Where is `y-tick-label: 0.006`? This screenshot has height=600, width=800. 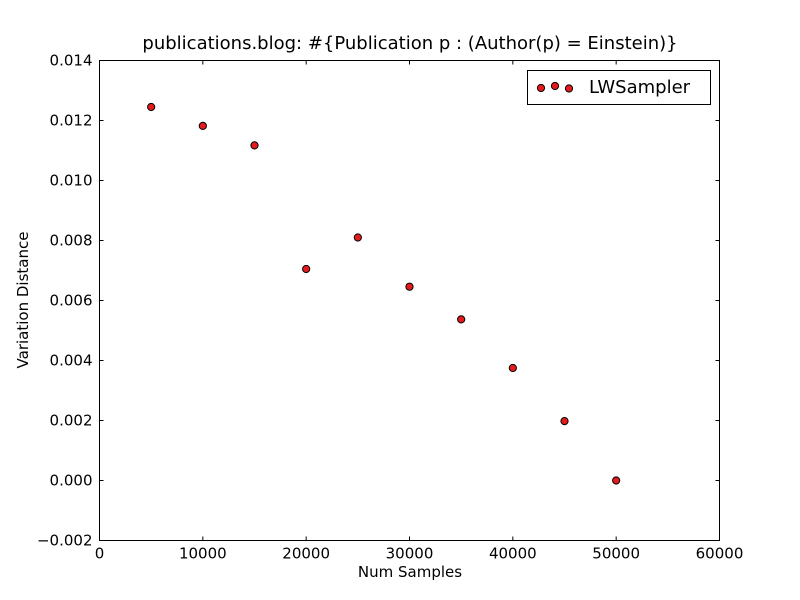 y-tick-label: 0.006 is located at coordinates (71, 301).